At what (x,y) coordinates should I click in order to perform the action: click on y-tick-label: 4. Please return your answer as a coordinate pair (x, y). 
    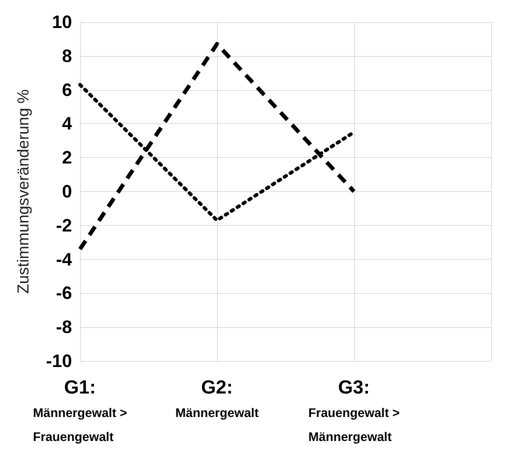
    Looking at the image, I should click on (67, 124).